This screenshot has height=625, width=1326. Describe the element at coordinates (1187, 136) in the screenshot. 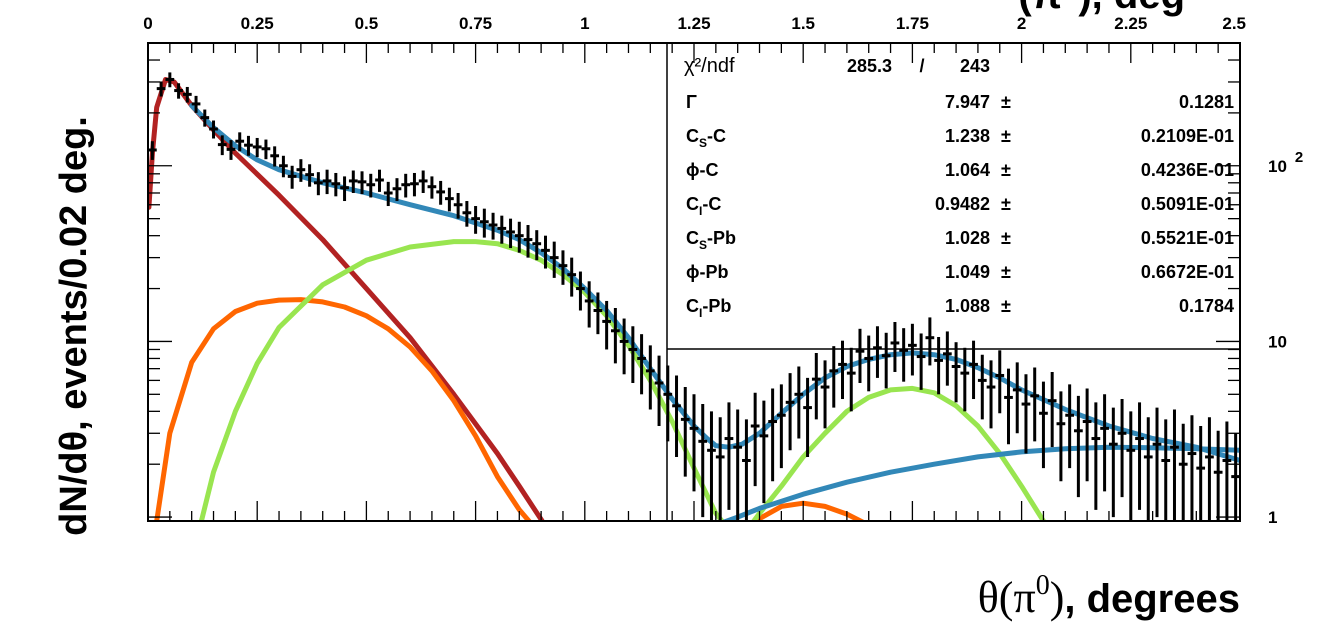

I see `stats-param-error: 0.2109E-01` at that location.